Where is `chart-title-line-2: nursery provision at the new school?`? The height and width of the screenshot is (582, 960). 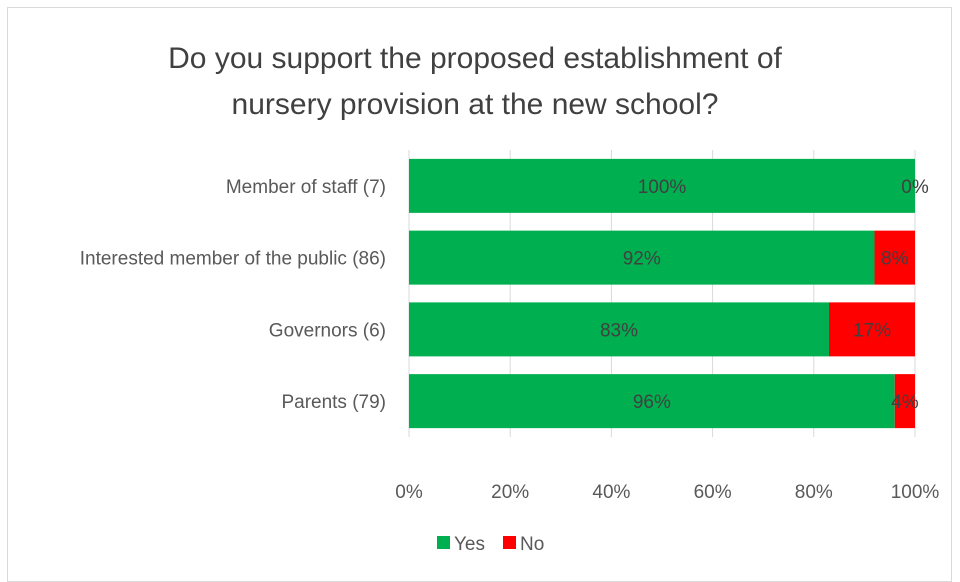
chart-title-line-2: nursery provision at the new school? is located at coordinates (475, 104).